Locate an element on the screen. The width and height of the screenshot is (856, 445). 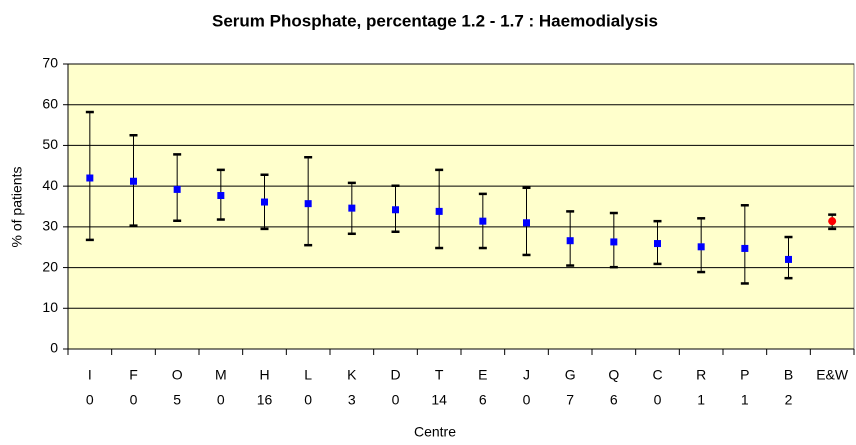
y-tick-label: 60 is located at coordinates (50, 103).